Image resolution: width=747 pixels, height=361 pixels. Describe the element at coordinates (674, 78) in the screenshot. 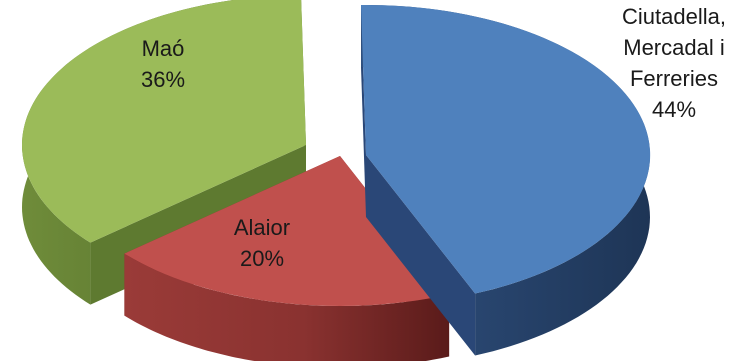

I see `slice-category-label: Ferreries` at that location.